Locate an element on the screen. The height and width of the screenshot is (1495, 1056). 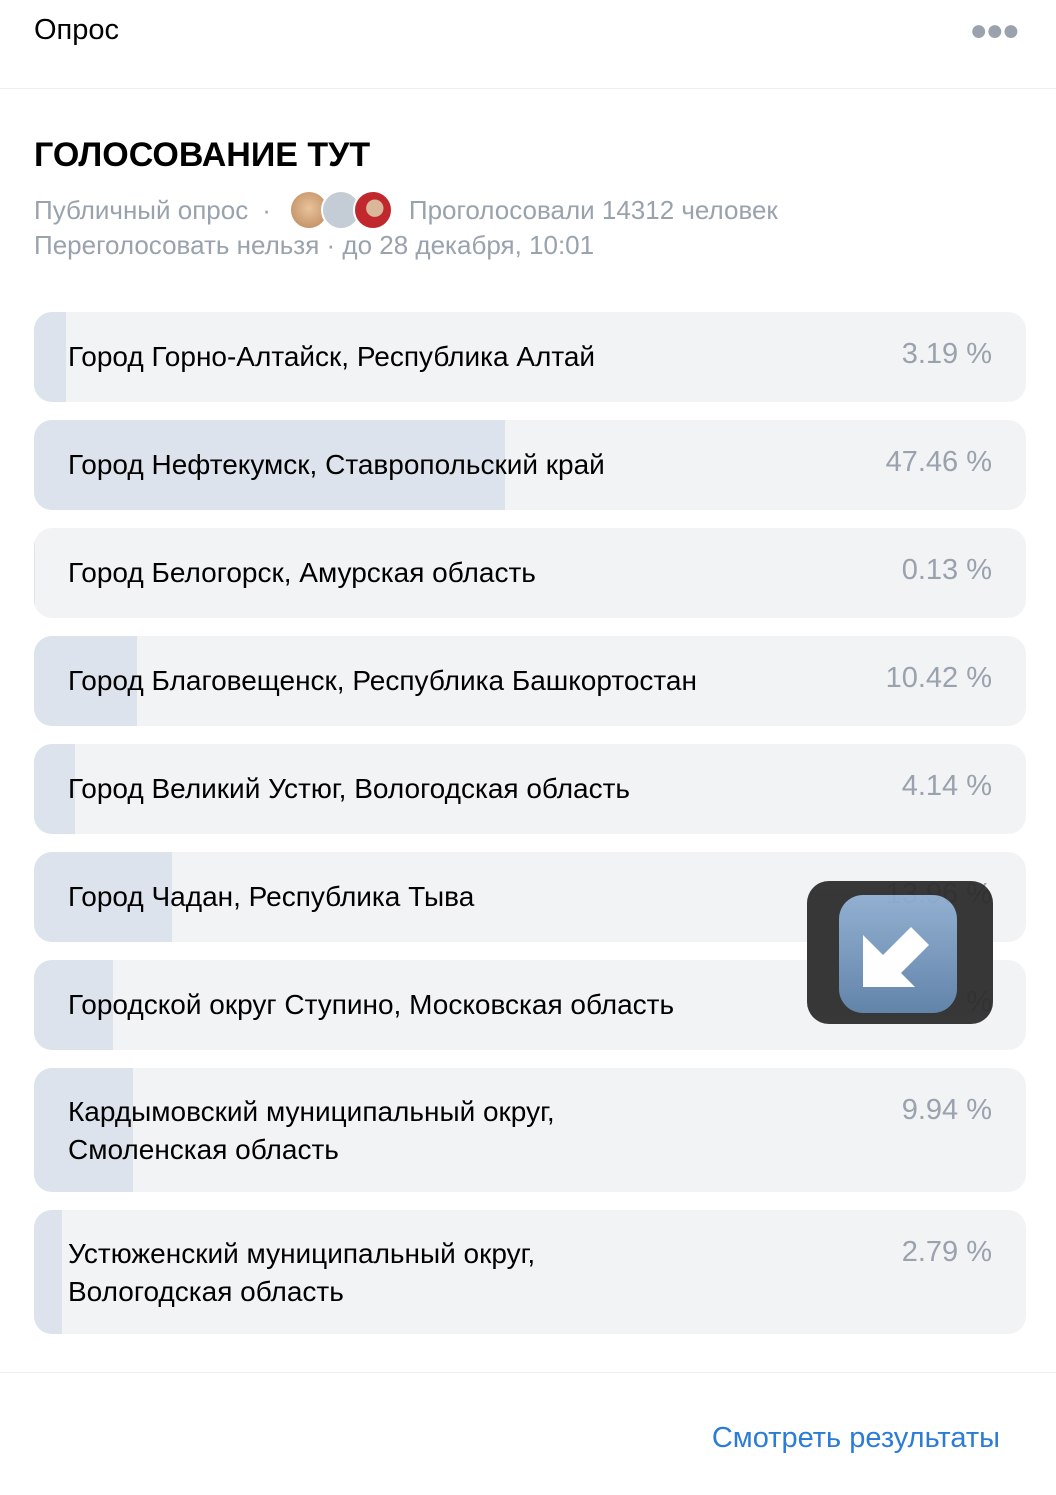
option-percent: 47.46 % is located at coordinates (938, 462).